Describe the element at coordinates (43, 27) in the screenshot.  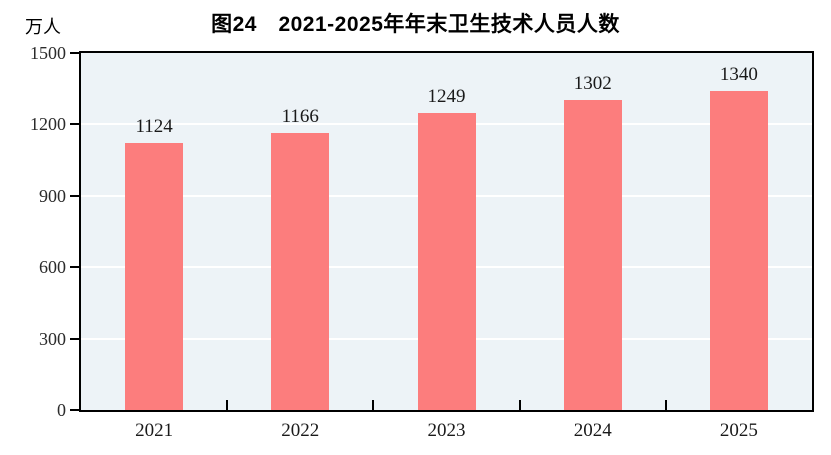
I see `y-axis-unit-label: 万人` at that location.